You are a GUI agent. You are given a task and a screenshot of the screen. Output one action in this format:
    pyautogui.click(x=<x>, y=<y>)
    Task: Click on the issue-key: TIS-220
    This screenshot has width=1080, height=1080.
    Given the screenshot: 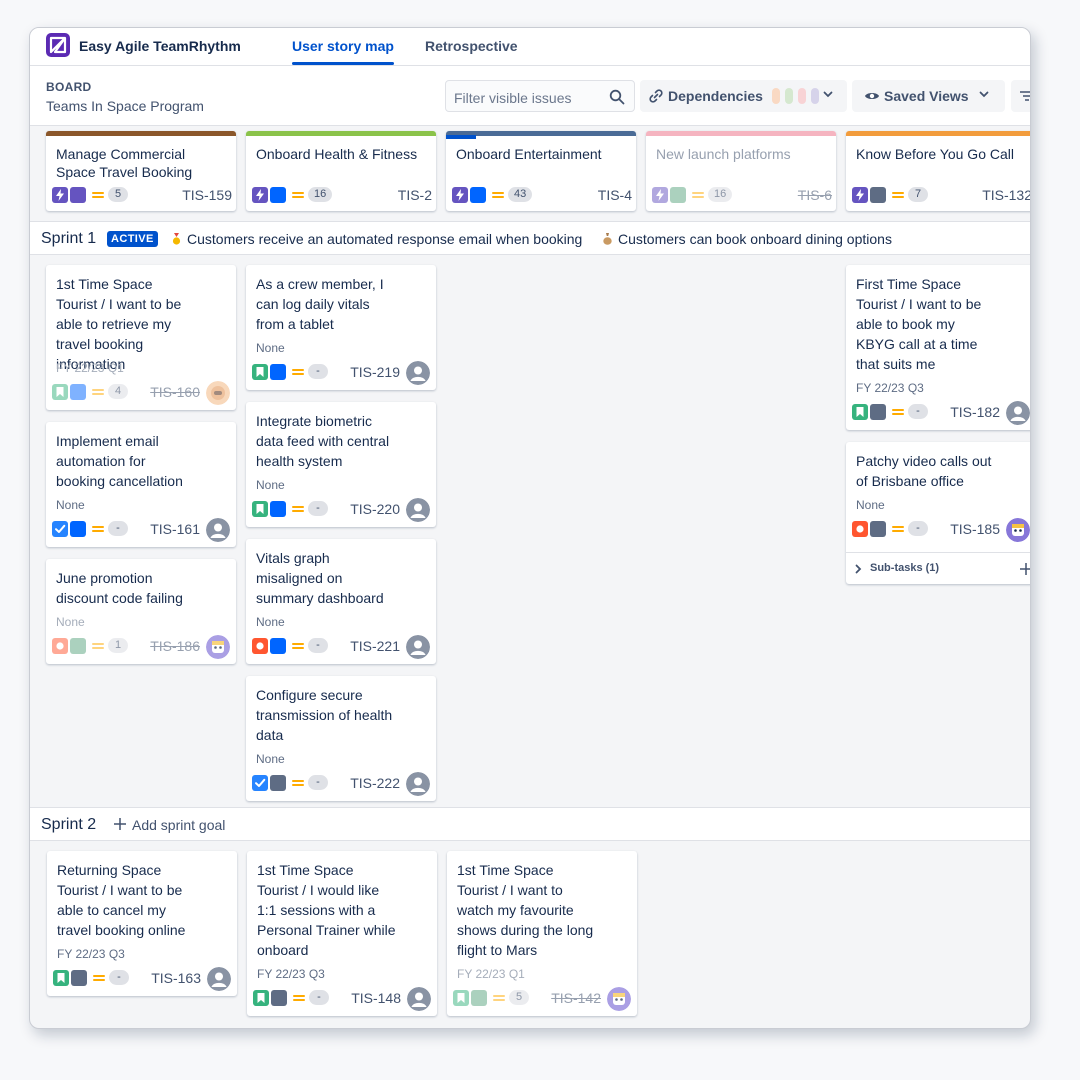 What is the action you would take?
    pyautogui.click(x=375, y=509)
    